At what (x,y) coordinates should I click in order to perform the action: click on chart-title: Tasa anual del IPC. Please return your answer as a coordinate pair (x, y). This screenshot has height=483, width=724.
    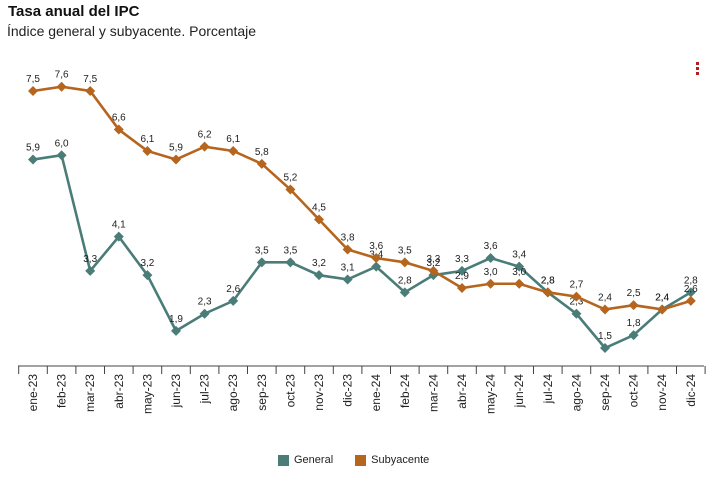
    Looking at the image, I should click on (74, 11).